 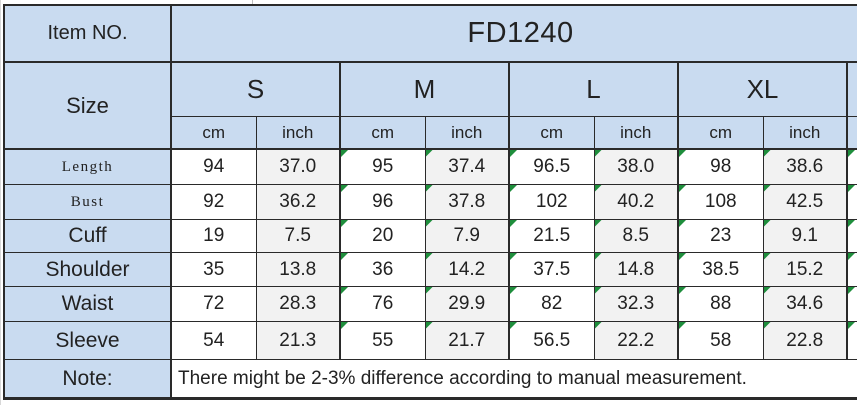 I want to click on measurement-cell: 38.0, so click(x=636, y=167).